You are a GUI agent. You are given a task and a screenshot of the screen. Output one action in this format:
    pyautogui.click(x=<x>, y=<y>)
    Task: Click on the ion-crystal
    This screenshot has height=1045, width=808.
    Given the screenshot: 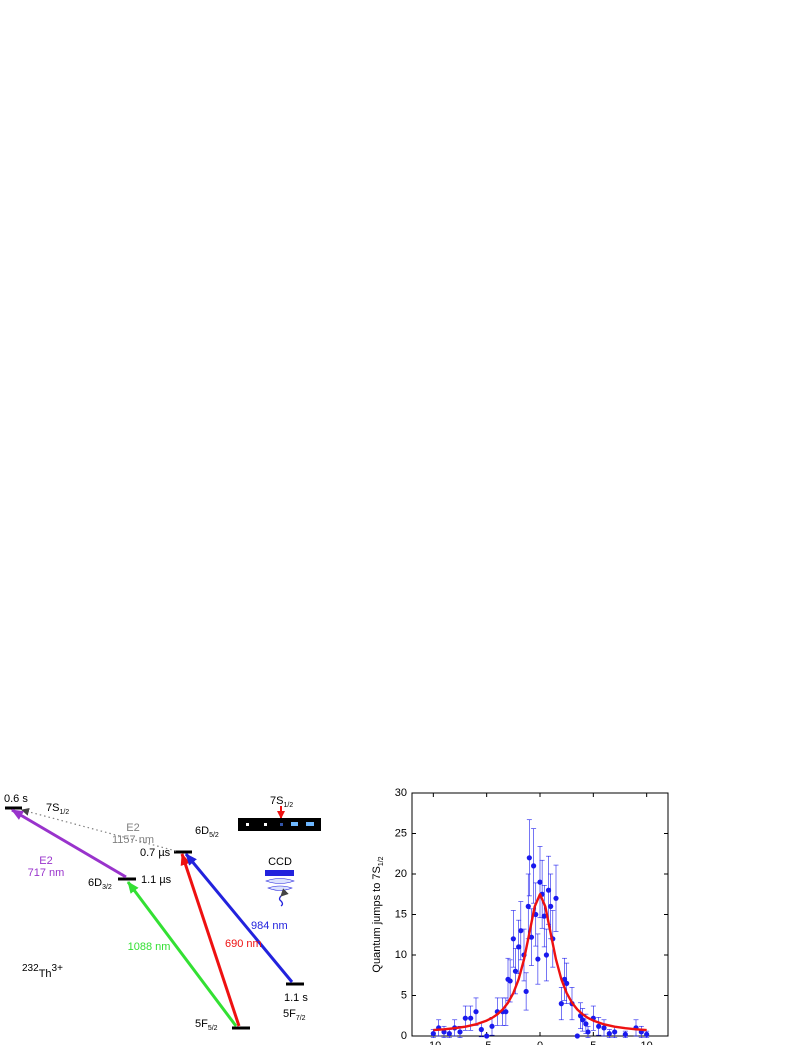 What is the action you would take?
    pyautogui.click(x=279, y=824)
    